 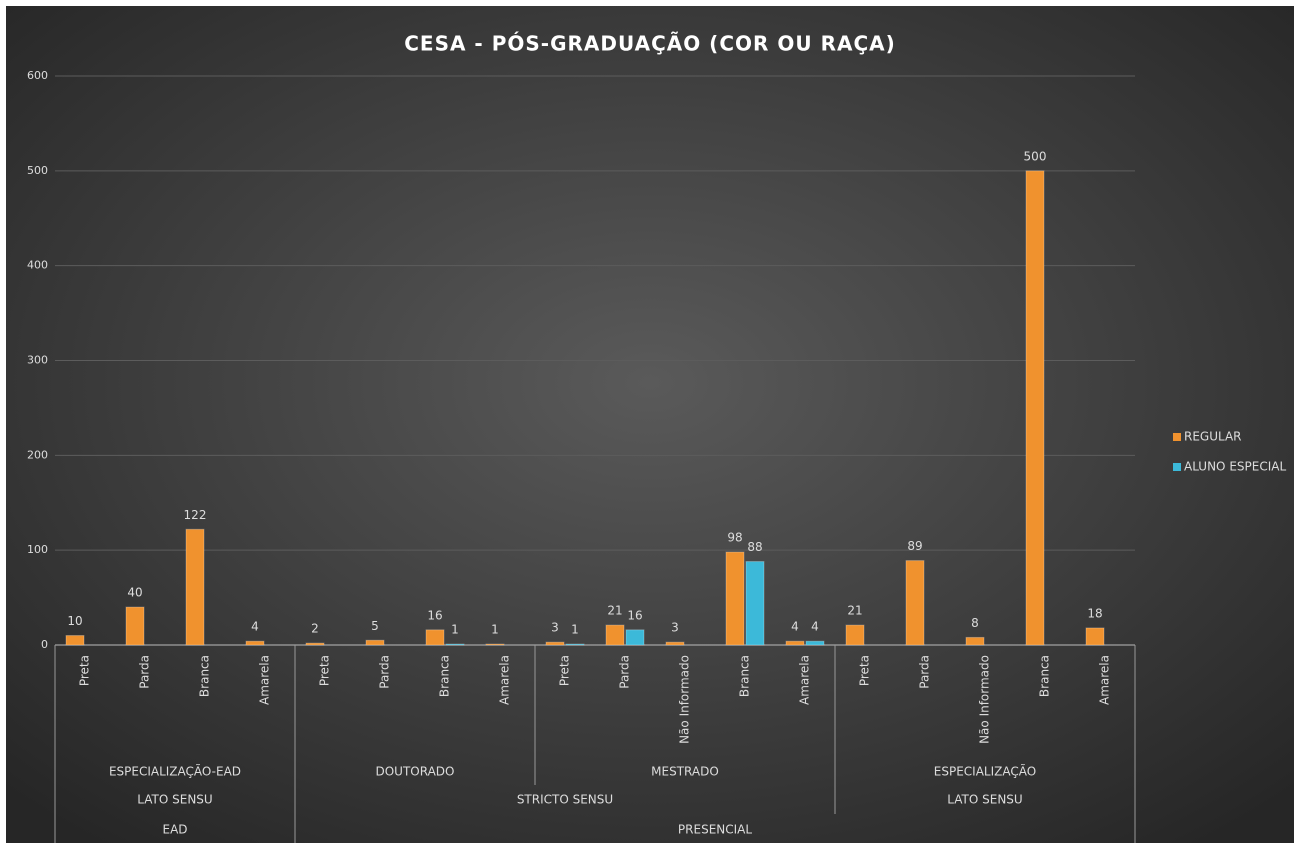 What do you see at coordinates (685, 772) in the screenshot?
I see `group-label: MESTRADO` at bounding box center [685, 772].